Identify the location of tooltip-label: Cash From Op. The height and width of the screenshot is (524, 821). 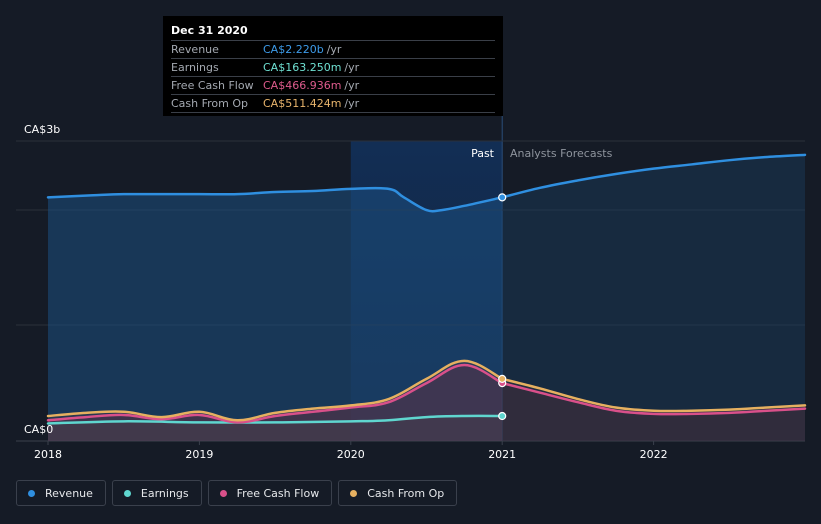
(210, 103).